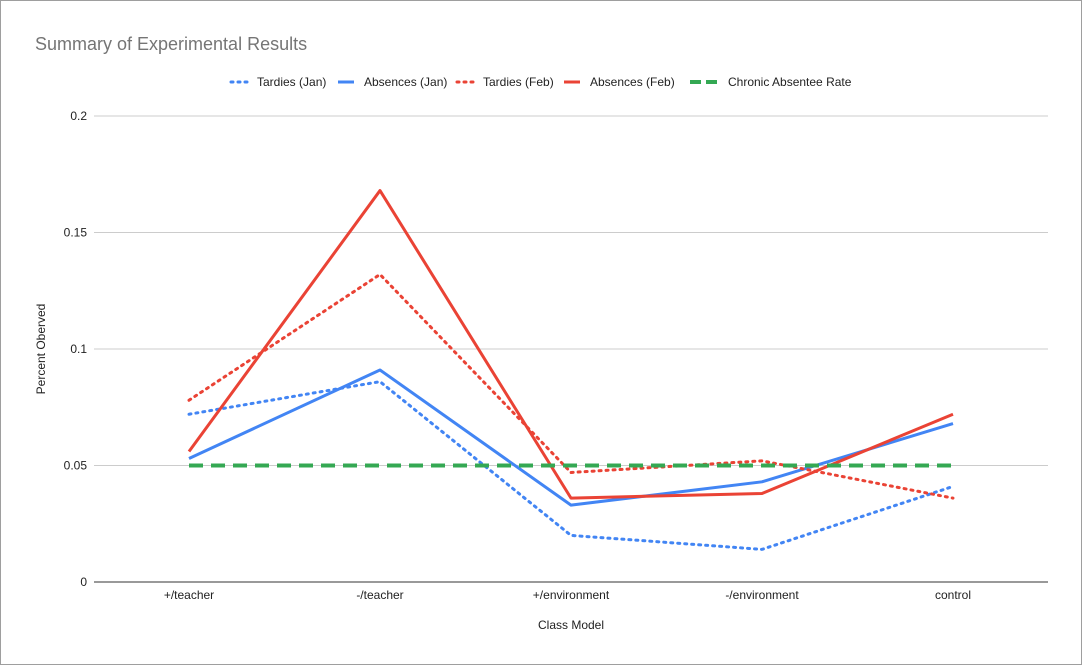 This screenshot has width=1082, height=665. Describe the element at coordinates (518, 82) in the screenshot. I see `legend-label-tardies-feb: Tardies (Feb)` at that location.